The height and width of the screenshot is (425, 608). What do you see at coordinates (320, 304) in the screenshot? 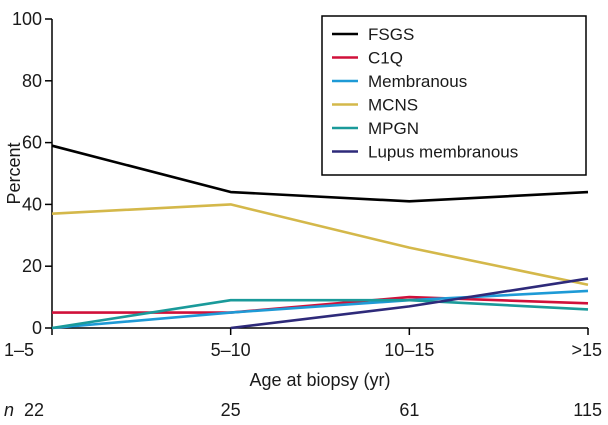
I see `series-line-c1q` at bounding box center [320, 304].